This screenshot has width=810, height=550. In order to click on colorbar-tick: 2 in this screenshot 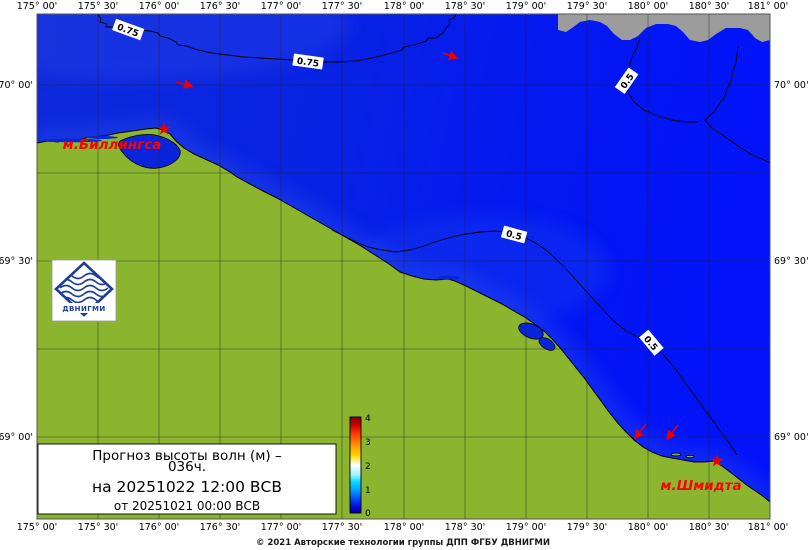, I will do `click(368, 467)`.